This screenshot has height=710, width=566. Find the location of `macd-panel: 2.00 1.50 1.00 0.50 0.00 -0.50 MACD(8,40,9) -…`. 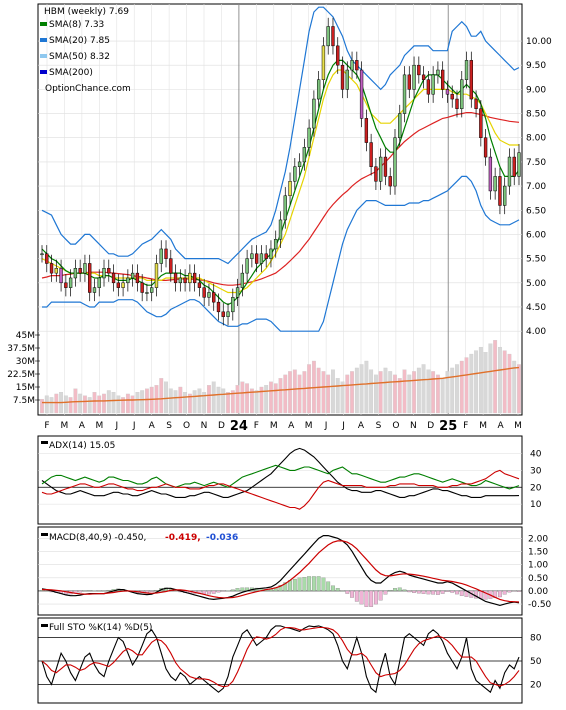

macd-panel: 2.00 1.50 1.00 0.50 0.00 -0.50 MACD(8,40,9) -… is located at coordinates (294, 571).